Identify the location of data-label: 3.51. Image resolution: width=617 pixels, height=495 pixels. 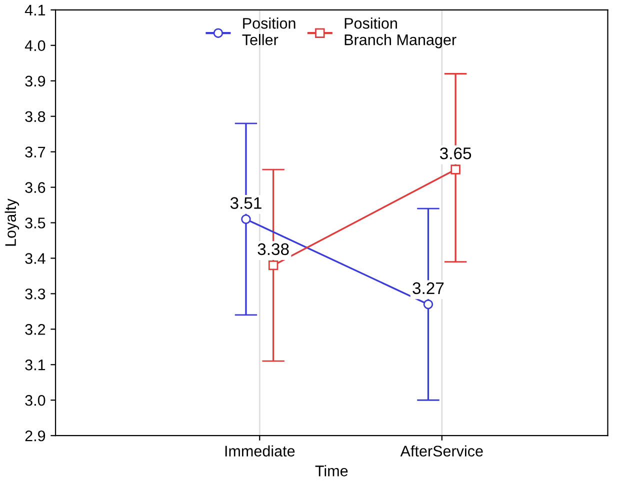
(246, 203).